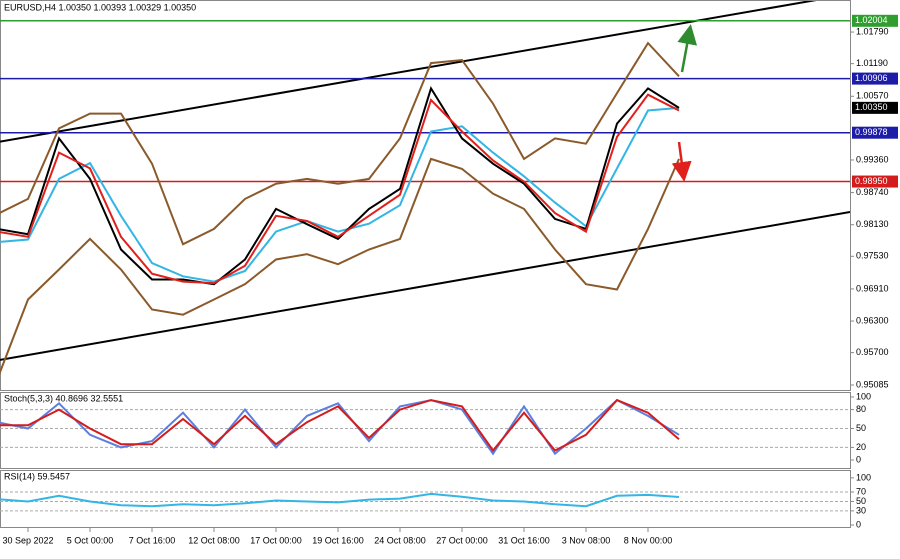  What do you see at coordinates (871, 78) in the screenshot?
I see `level-label: 1.00906` at bounding box center [871, 78].